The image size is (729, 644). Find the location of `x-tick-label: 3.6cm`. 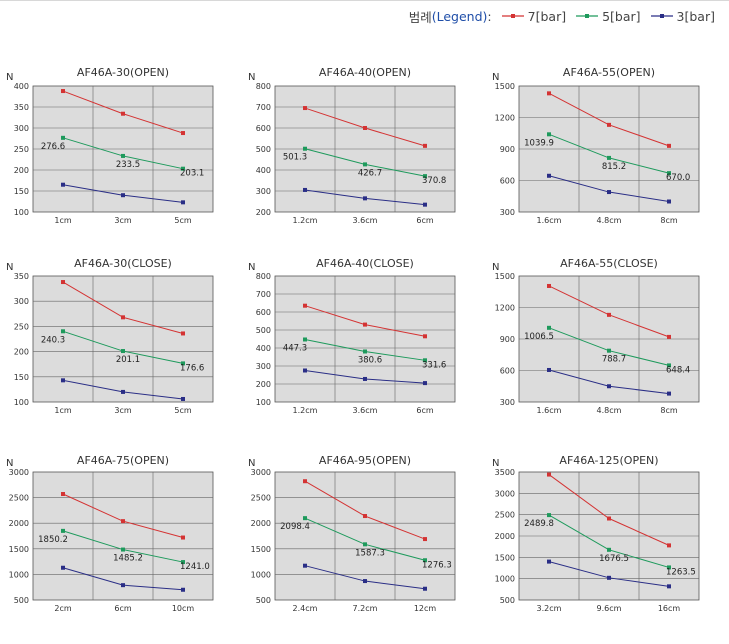

x-tick-label: 3.6cm is located at coordinates (365, 220).